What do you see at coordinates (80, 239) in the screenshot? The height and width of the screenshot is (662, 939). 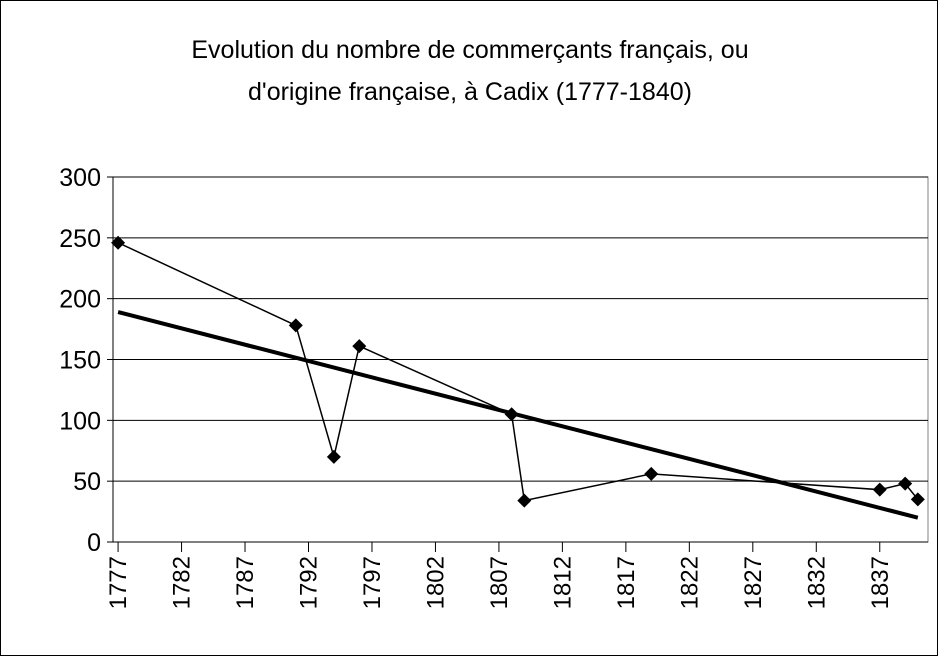 I see `y-tick-label: 250` at bounding box center [80, 239].